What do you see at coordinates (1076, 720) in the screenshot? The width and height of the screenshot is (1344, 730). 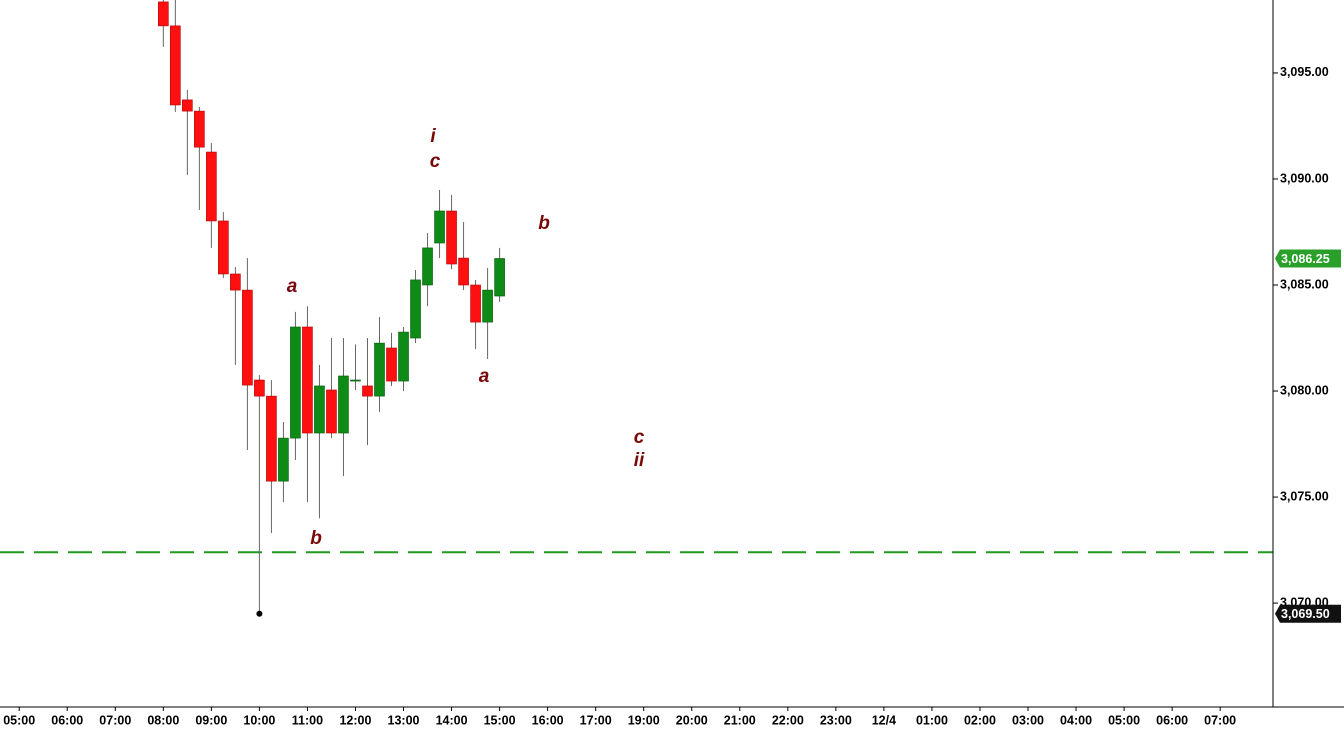 I see `x-tick-label: 04:00` at bounding box center [1076, 720].